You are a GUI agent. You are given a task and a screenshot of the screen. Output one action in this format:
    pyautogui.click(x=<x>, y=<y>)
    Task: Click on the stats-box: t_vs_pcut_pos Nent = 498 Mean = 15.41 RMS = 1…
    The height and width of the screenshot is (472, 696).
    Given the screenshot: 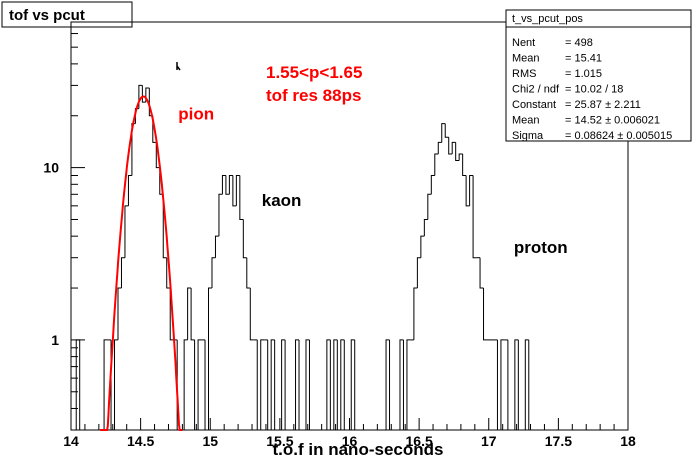 What is the action you would take?
    pyautogui.click(x=598, y=75)
    